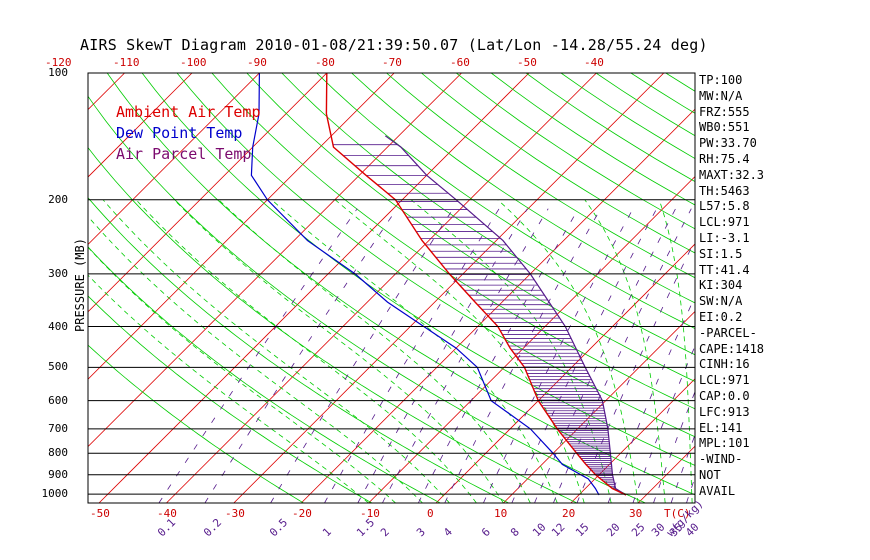  Describe the element at coordinates (724, 190) in the screenshot. I see `index-line: TH:5463` at that location.